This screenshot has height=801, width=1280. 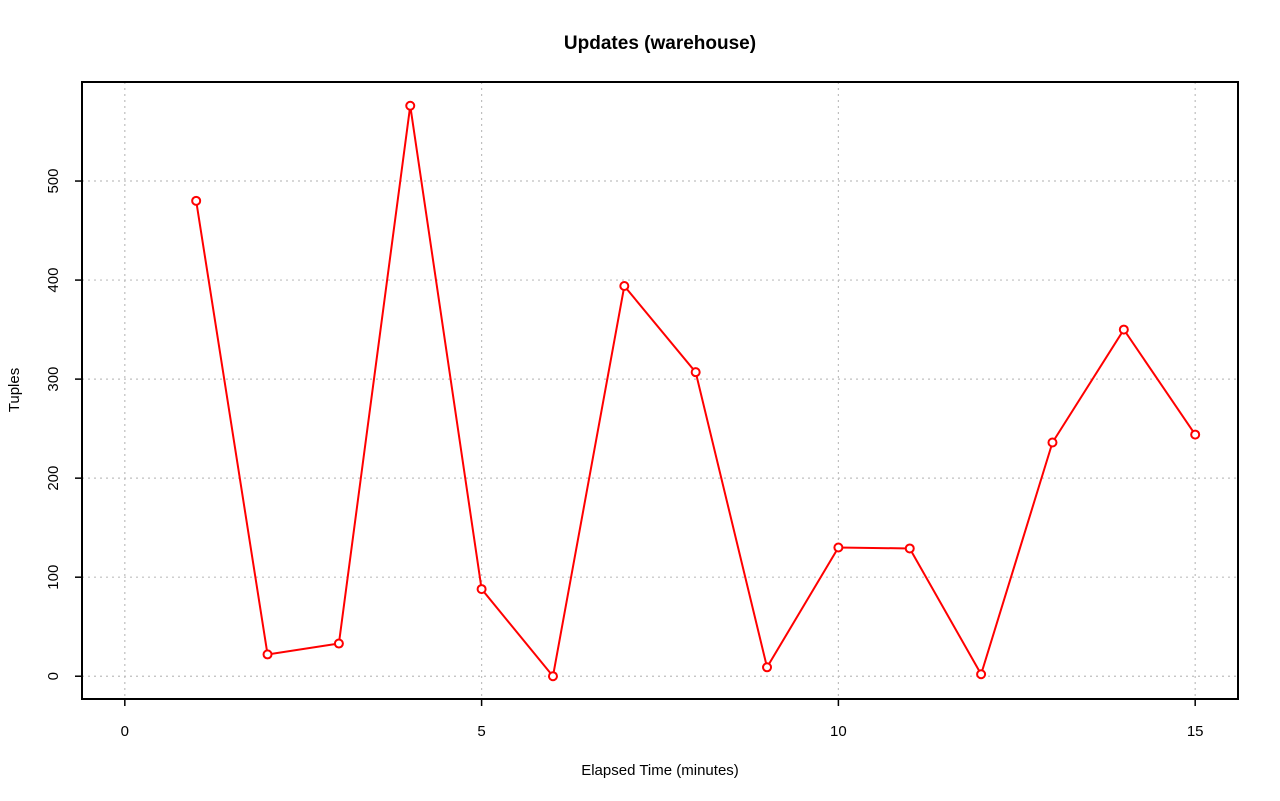 I want to click on y-tick-label: 400, so click(x=53, y=280).